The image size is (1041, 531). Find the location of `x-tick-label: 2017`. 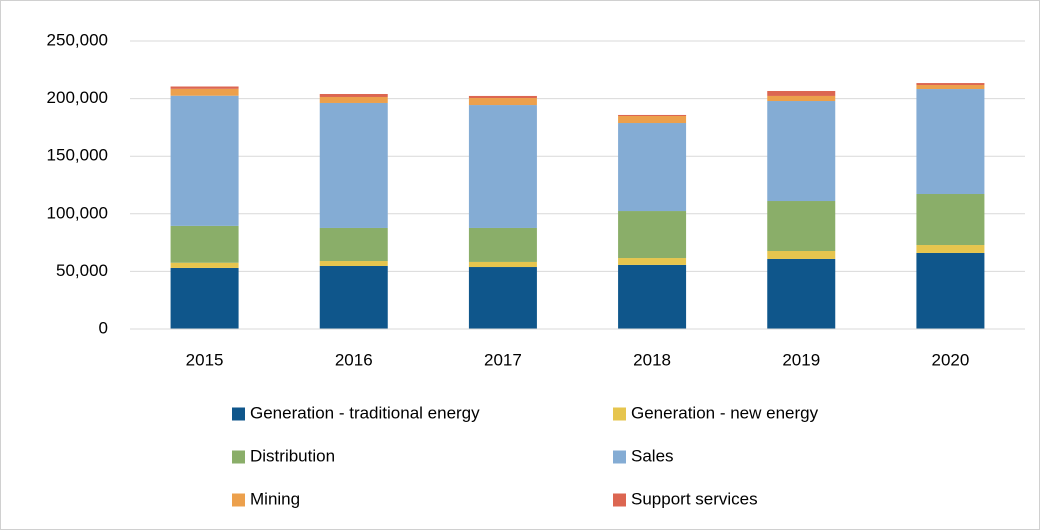

x-tick-label: 2017 is located at coordinates (503, 359).